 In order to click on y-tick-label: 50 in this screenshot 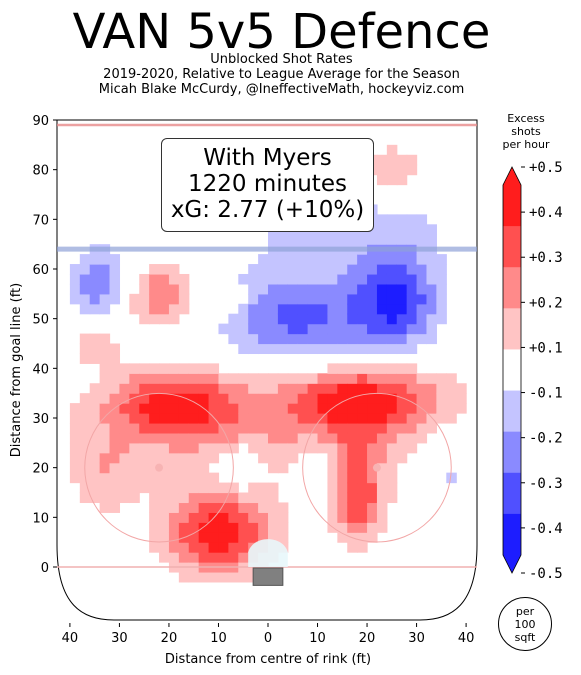, I will do `click(40, 320)`.